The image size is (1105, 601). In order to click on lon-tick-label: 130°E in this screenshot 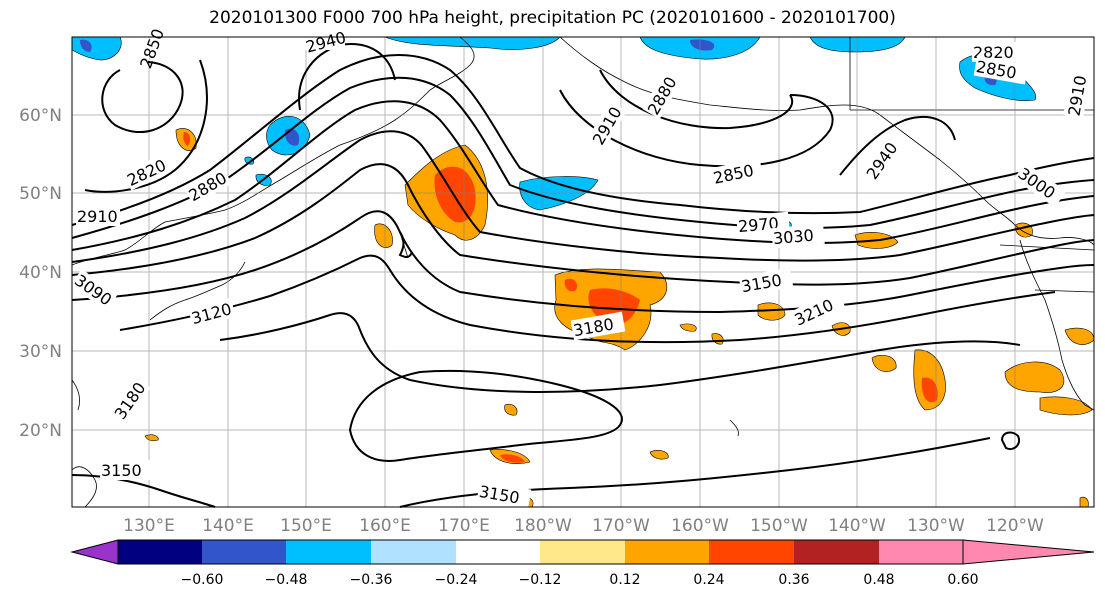, I will do `click(149, 526)`.